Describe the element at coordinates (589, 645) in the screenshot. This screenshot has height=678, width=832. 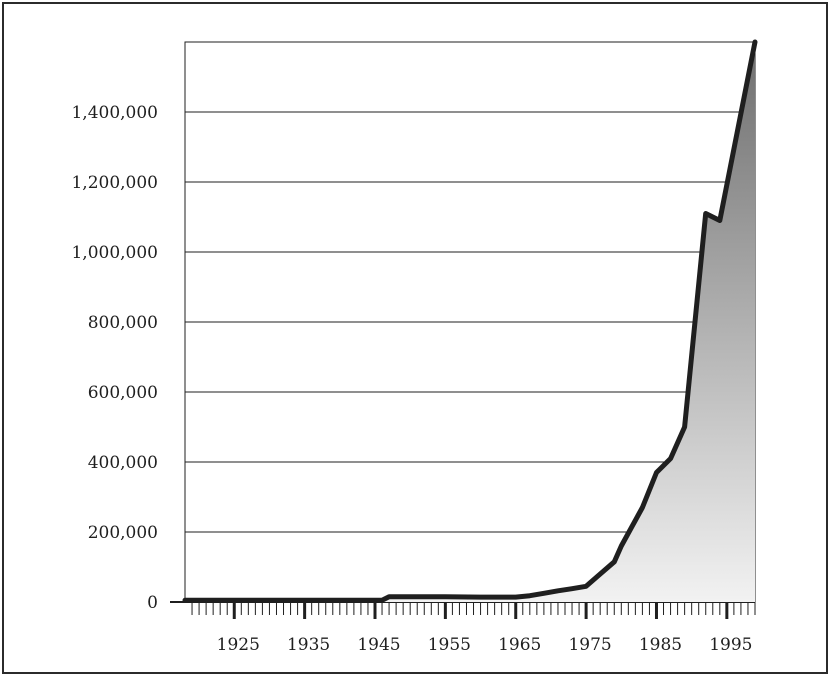
I see `x-tick-label: 1975` at that location.